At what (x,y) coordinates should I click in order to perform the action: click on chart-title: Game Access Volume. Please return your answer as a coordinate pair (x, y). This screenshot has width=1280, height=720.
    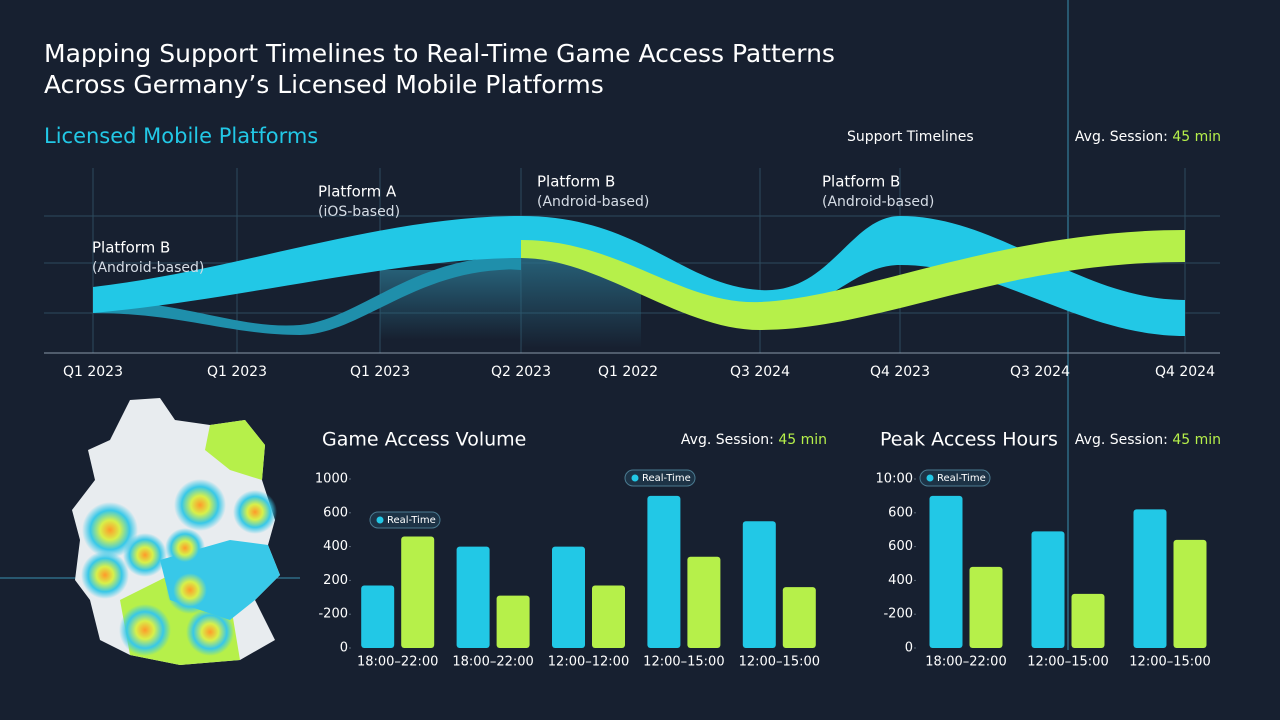
    Looking at the image, I should click on (424, 440).